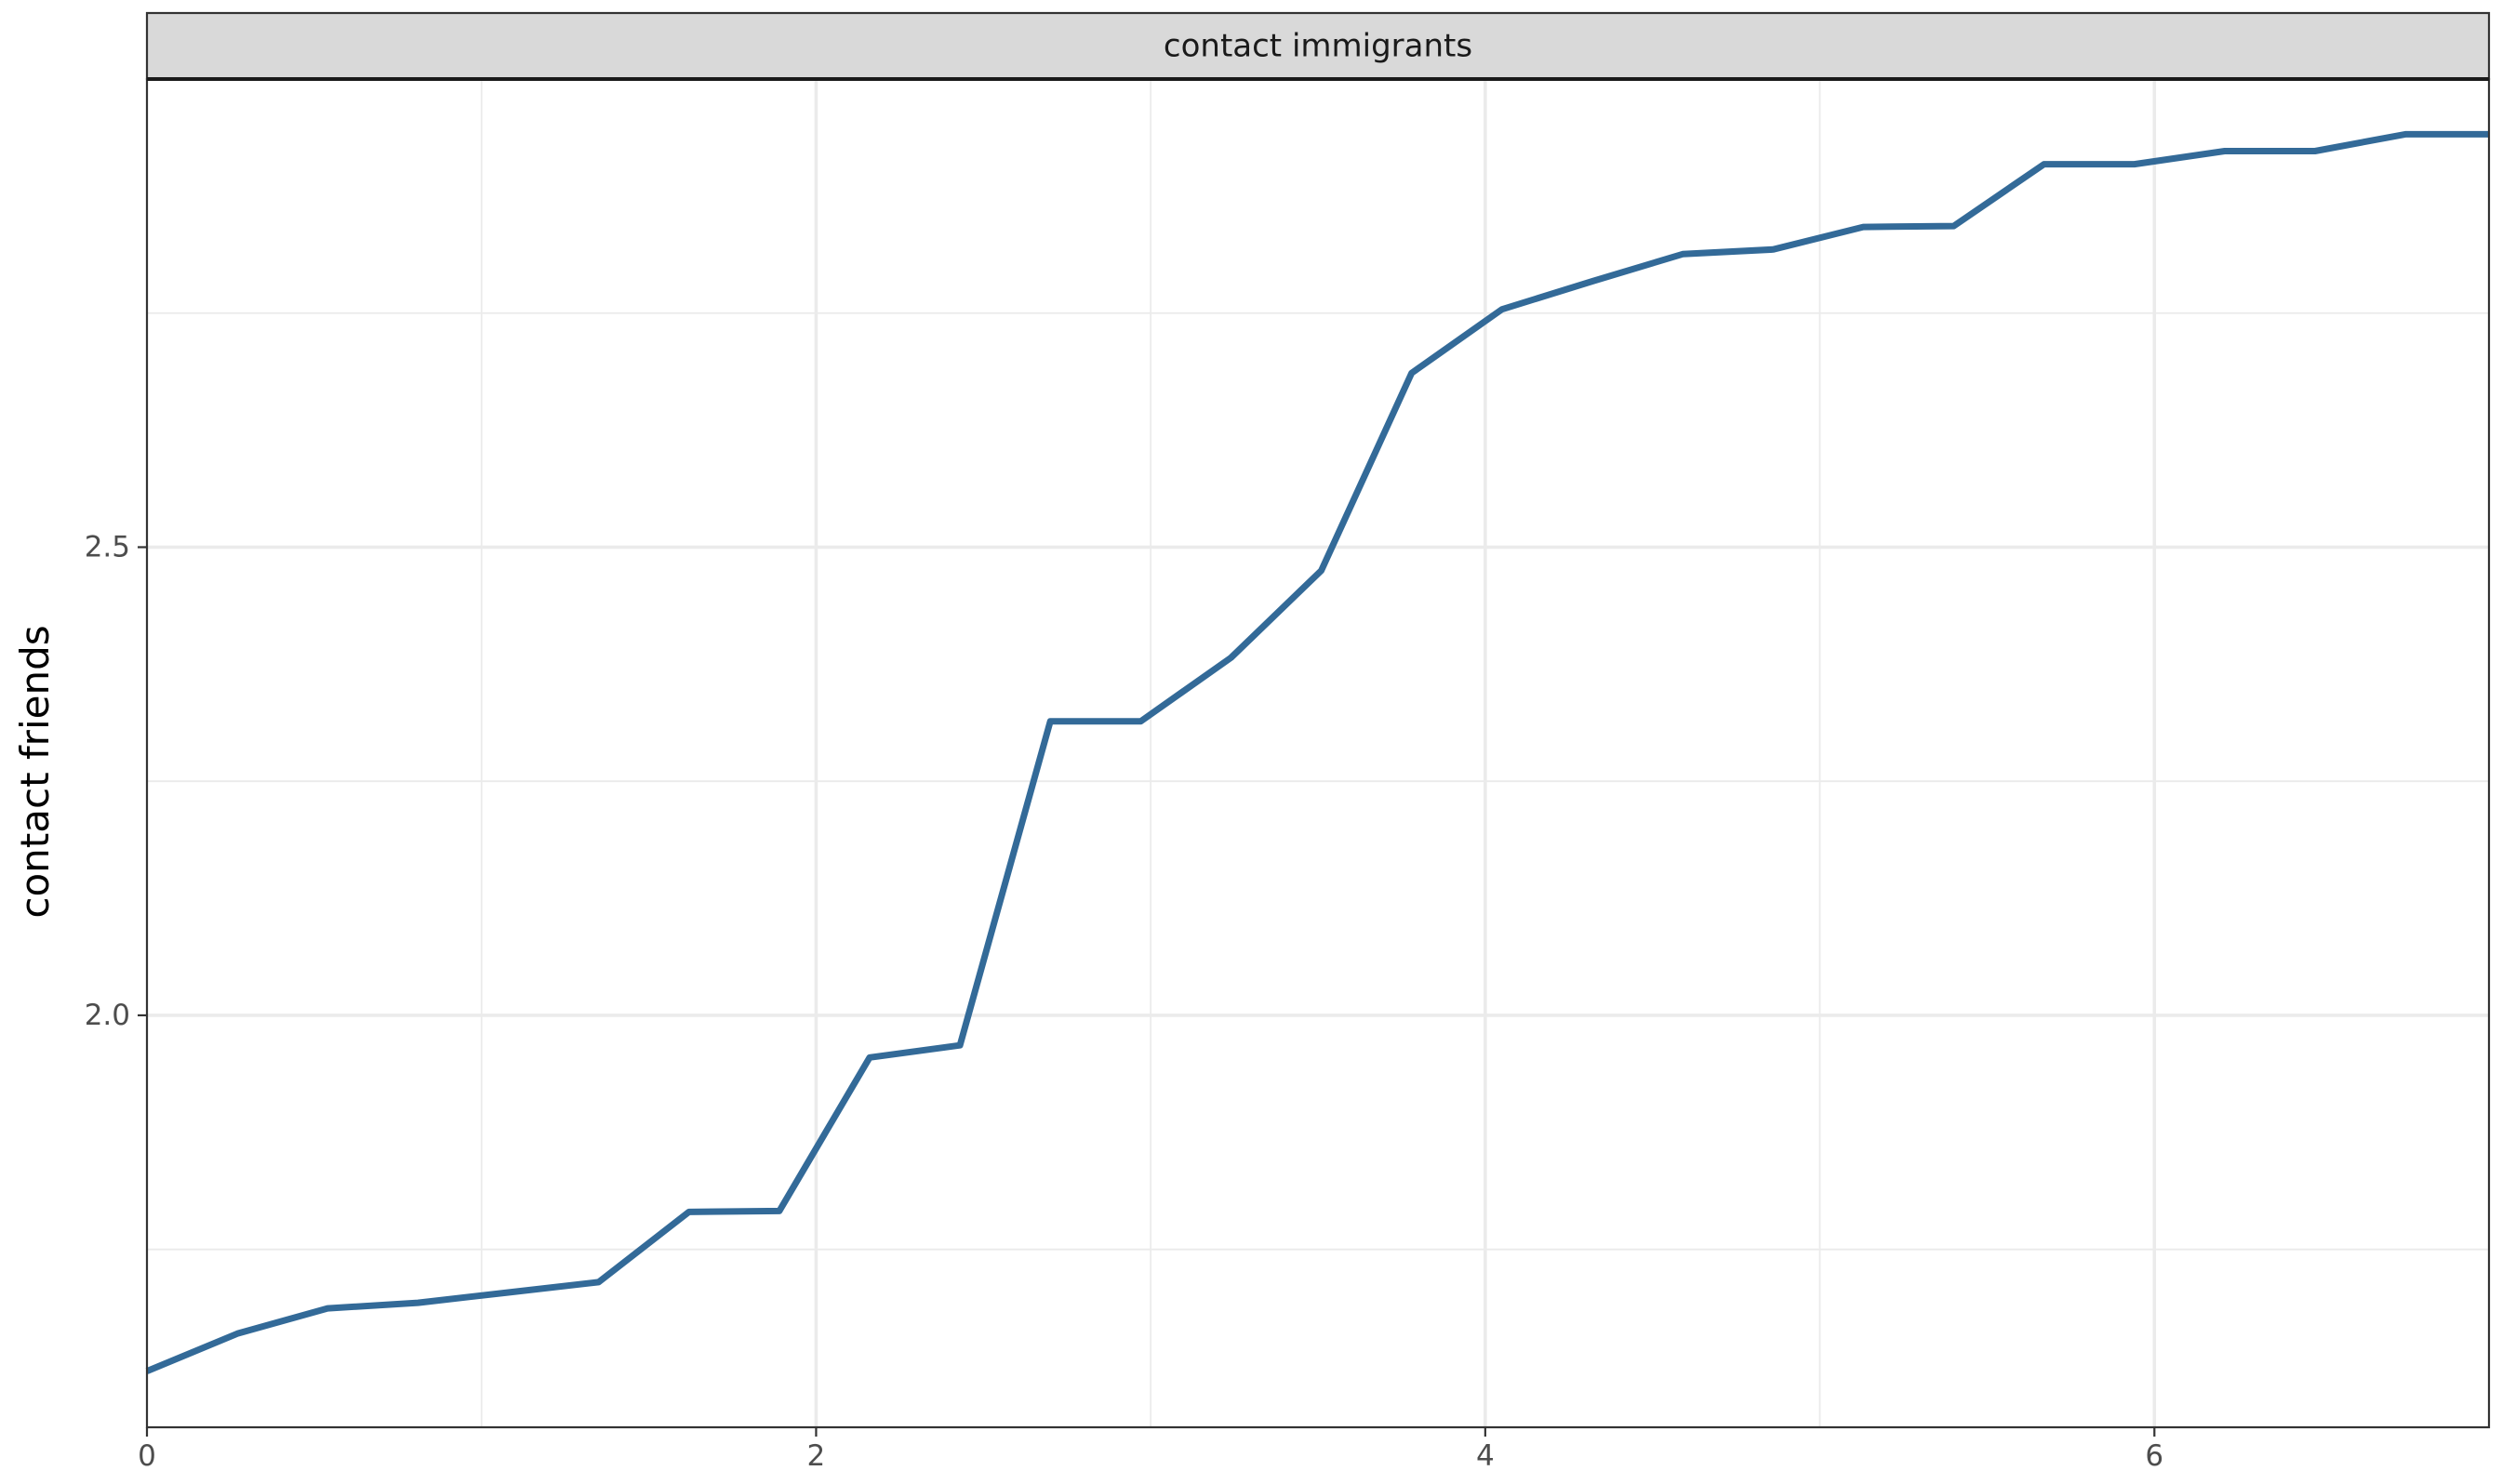  Describe the element at coordinates (147, 1456) in the screenshot. I see `x-tick-label: 0` at that location.